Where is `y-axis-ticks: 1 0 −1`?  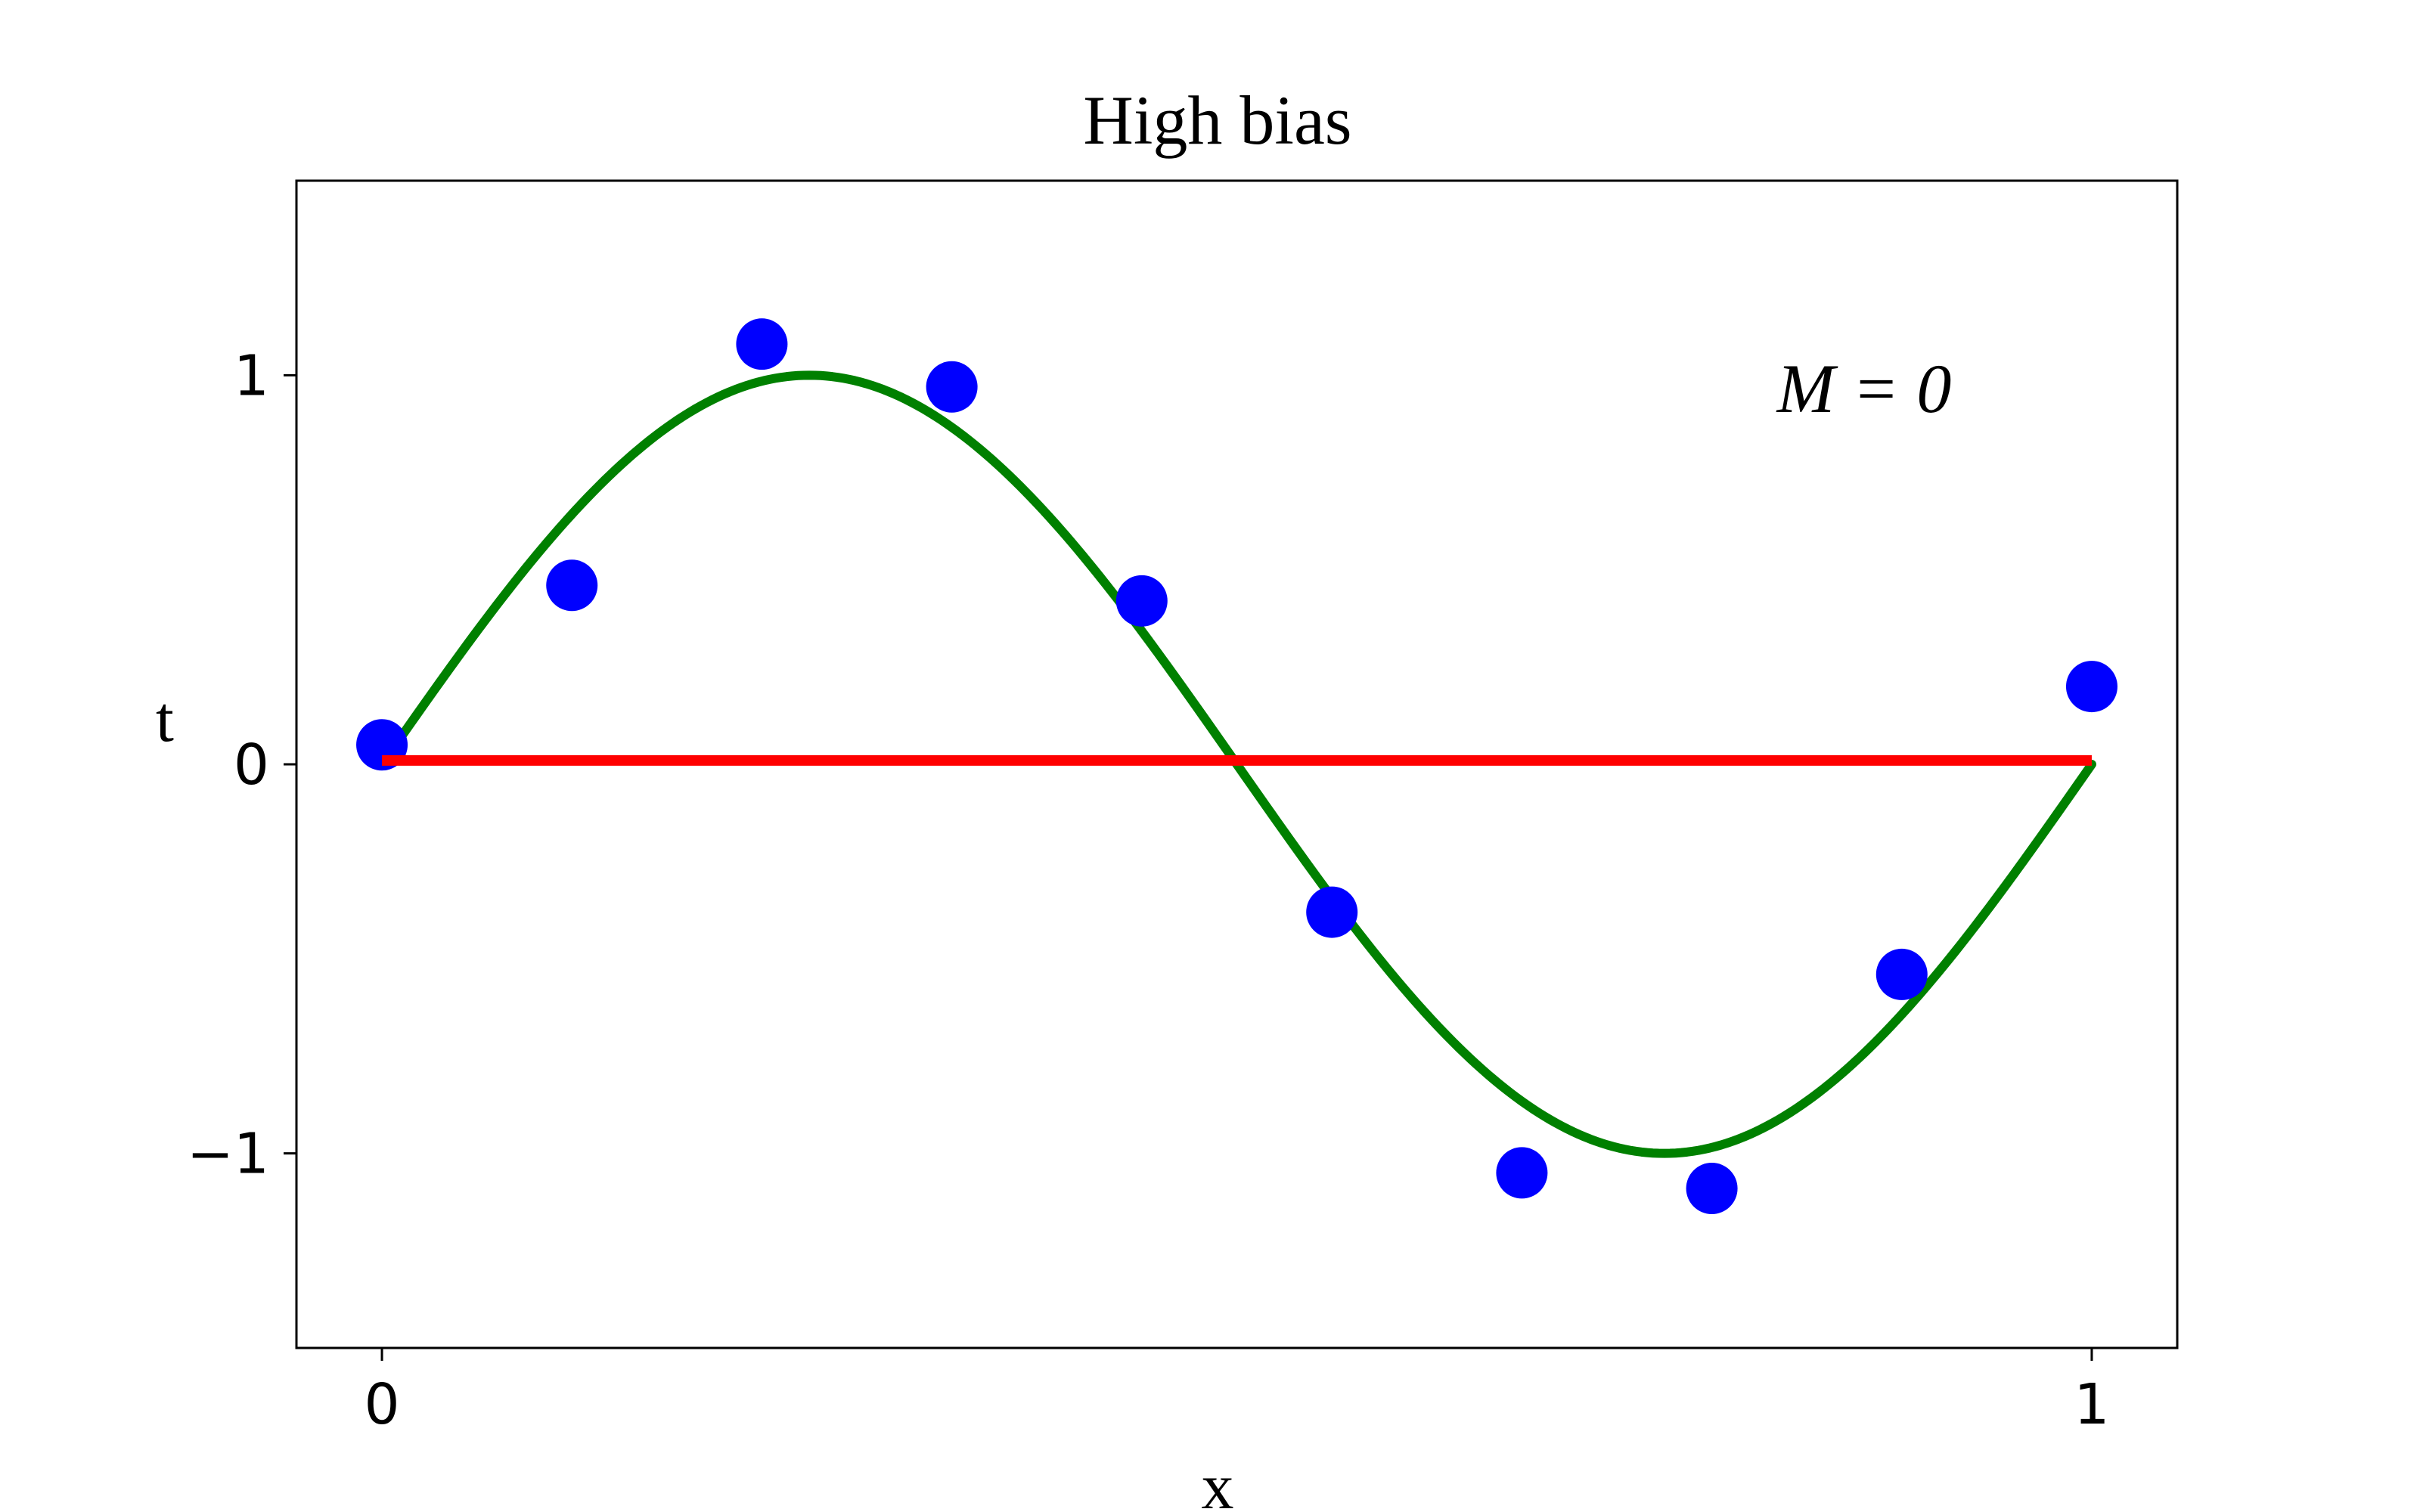 y-axis-ticks: 1 0 −1 is located at coordinates (241, 765).